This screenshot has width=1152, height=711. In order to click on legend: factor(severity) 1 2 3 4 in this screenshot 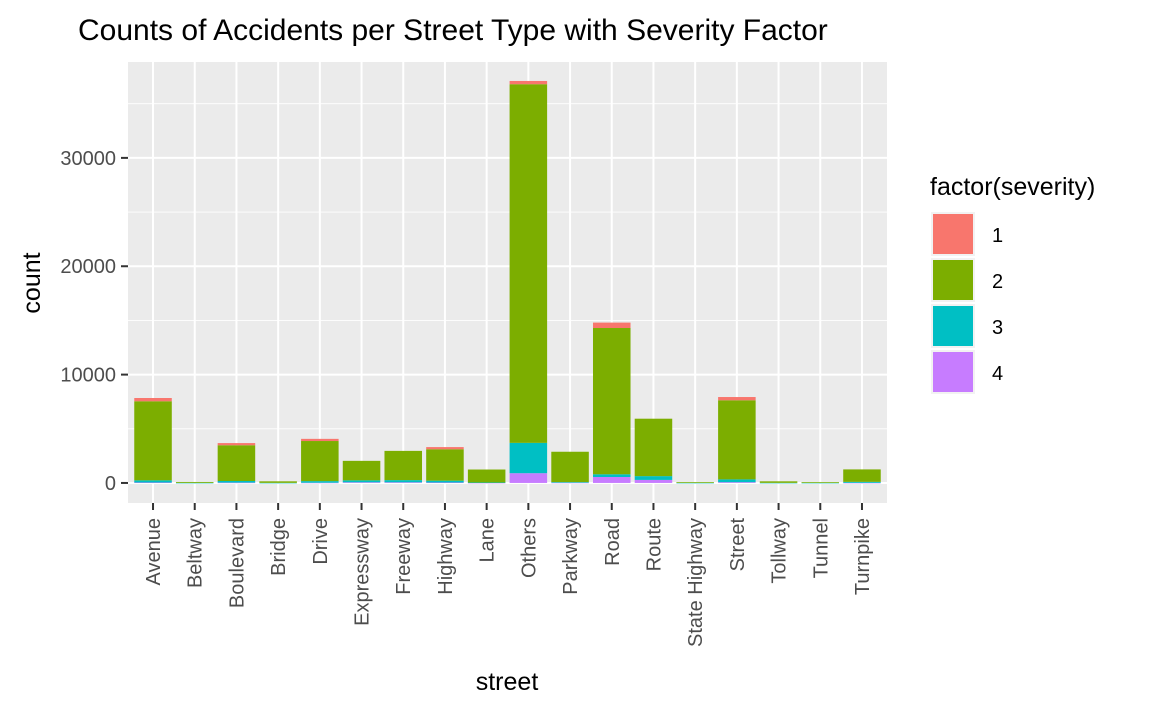, I will do `click(1012, 283)`.